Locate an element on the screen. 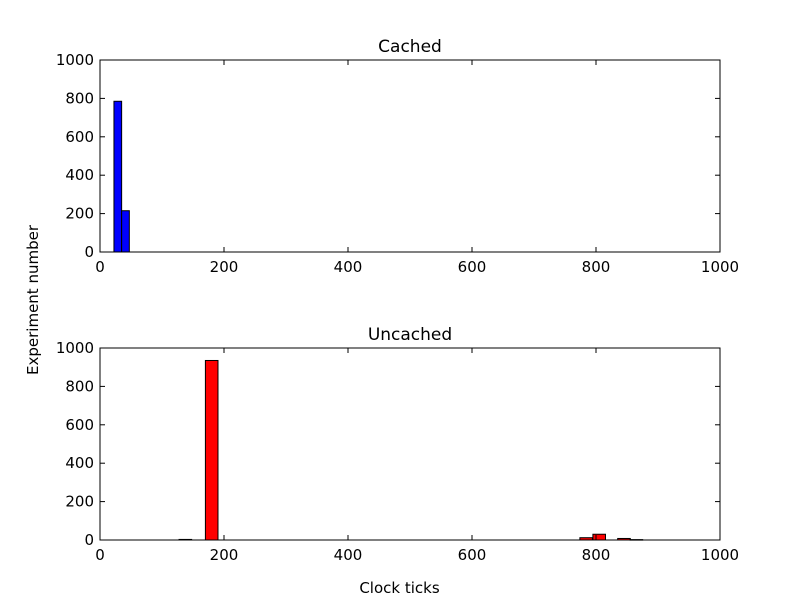 This screenshot has width=800, height=600. uncached-ytick-label-5: 1000 is located at coordinates (75, 348).